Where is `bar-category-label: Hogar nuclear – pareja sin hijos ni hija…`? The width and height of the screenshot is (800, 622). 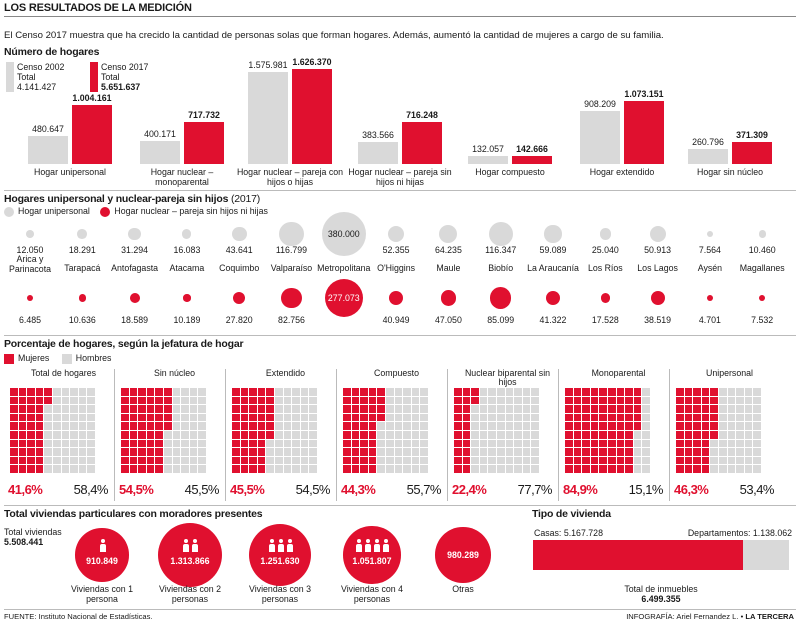
bar-category-label: Hogar nuclear – pareja sin hijos ni hija… is located at coordinates (400, 177).